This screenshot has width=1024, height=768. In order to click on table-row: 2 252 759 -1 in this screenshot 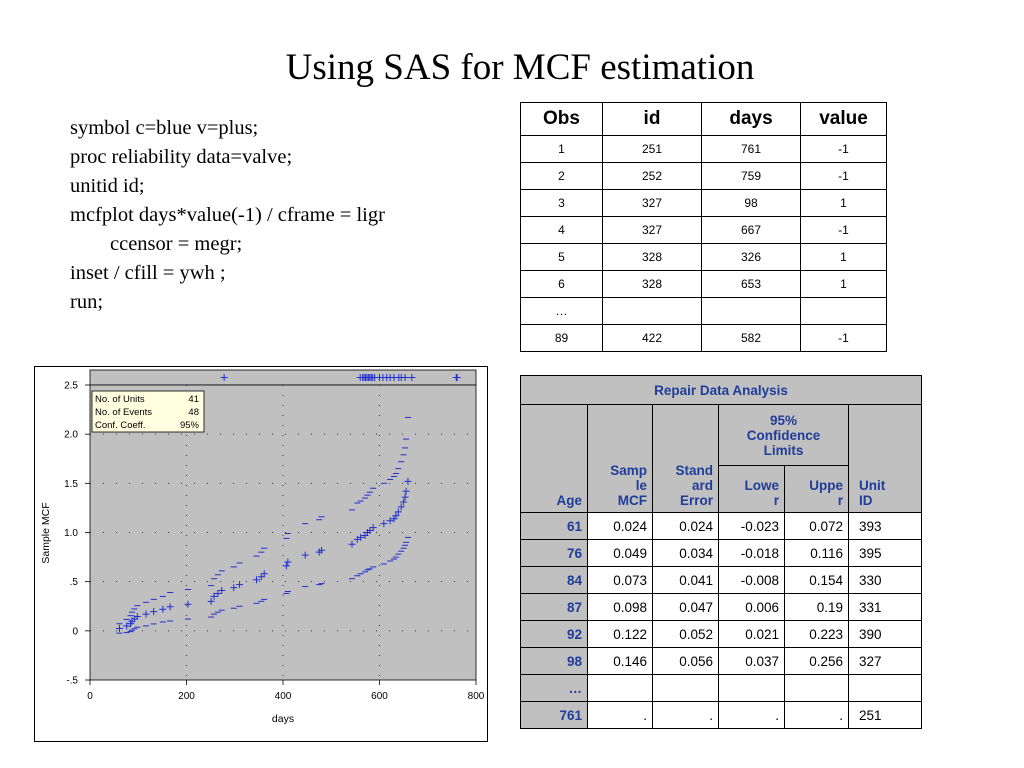, I will do `click(703, 176)`.